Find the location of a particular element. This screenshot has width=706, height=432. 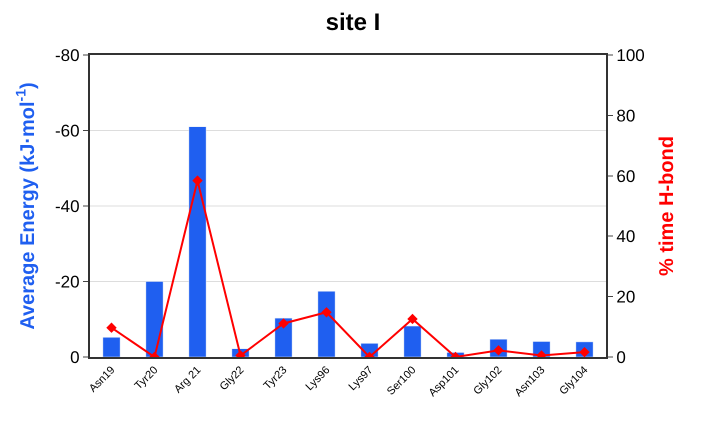

y-tick-label: 0 is located at coordinates (75, 357).